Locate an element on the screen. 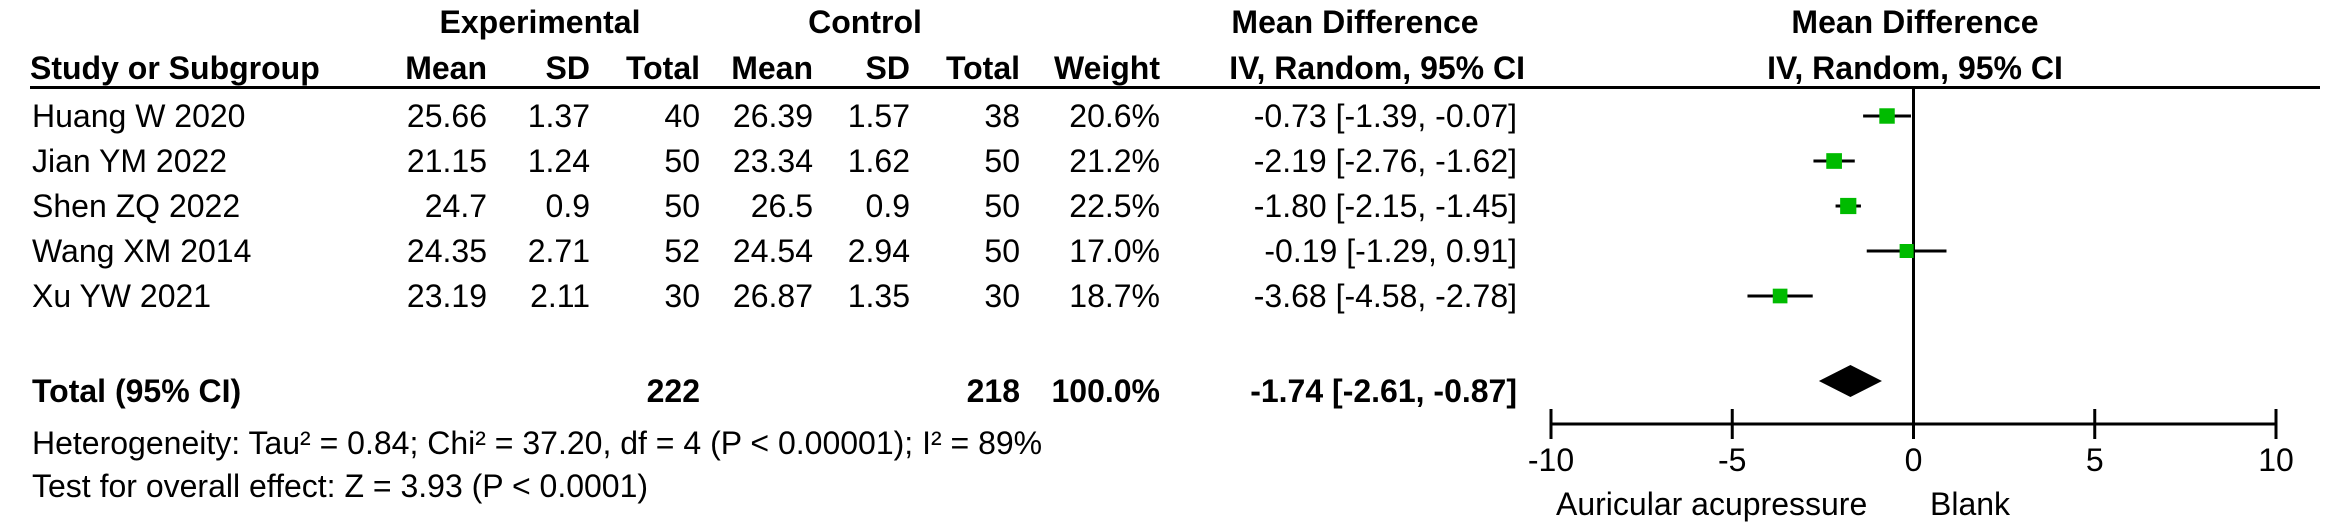  ctl-sd: 1.62 is located at coordinates (878, 161).